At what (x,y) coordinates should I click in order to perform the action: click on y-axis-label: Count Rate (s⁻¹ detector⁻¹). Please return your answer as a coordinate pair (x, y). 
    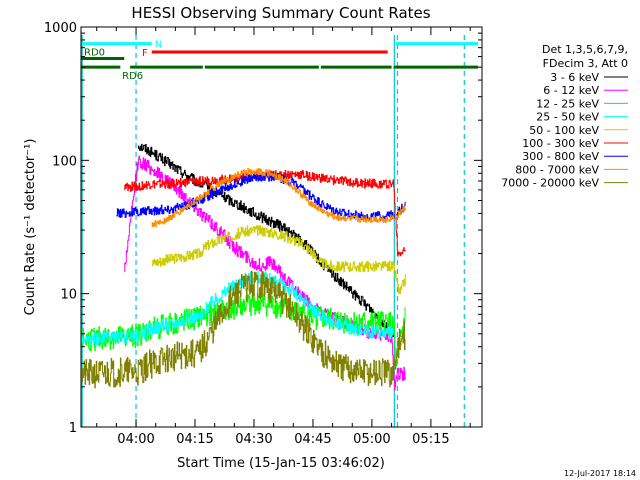
    Looking at the image, I should click on (30, 227).